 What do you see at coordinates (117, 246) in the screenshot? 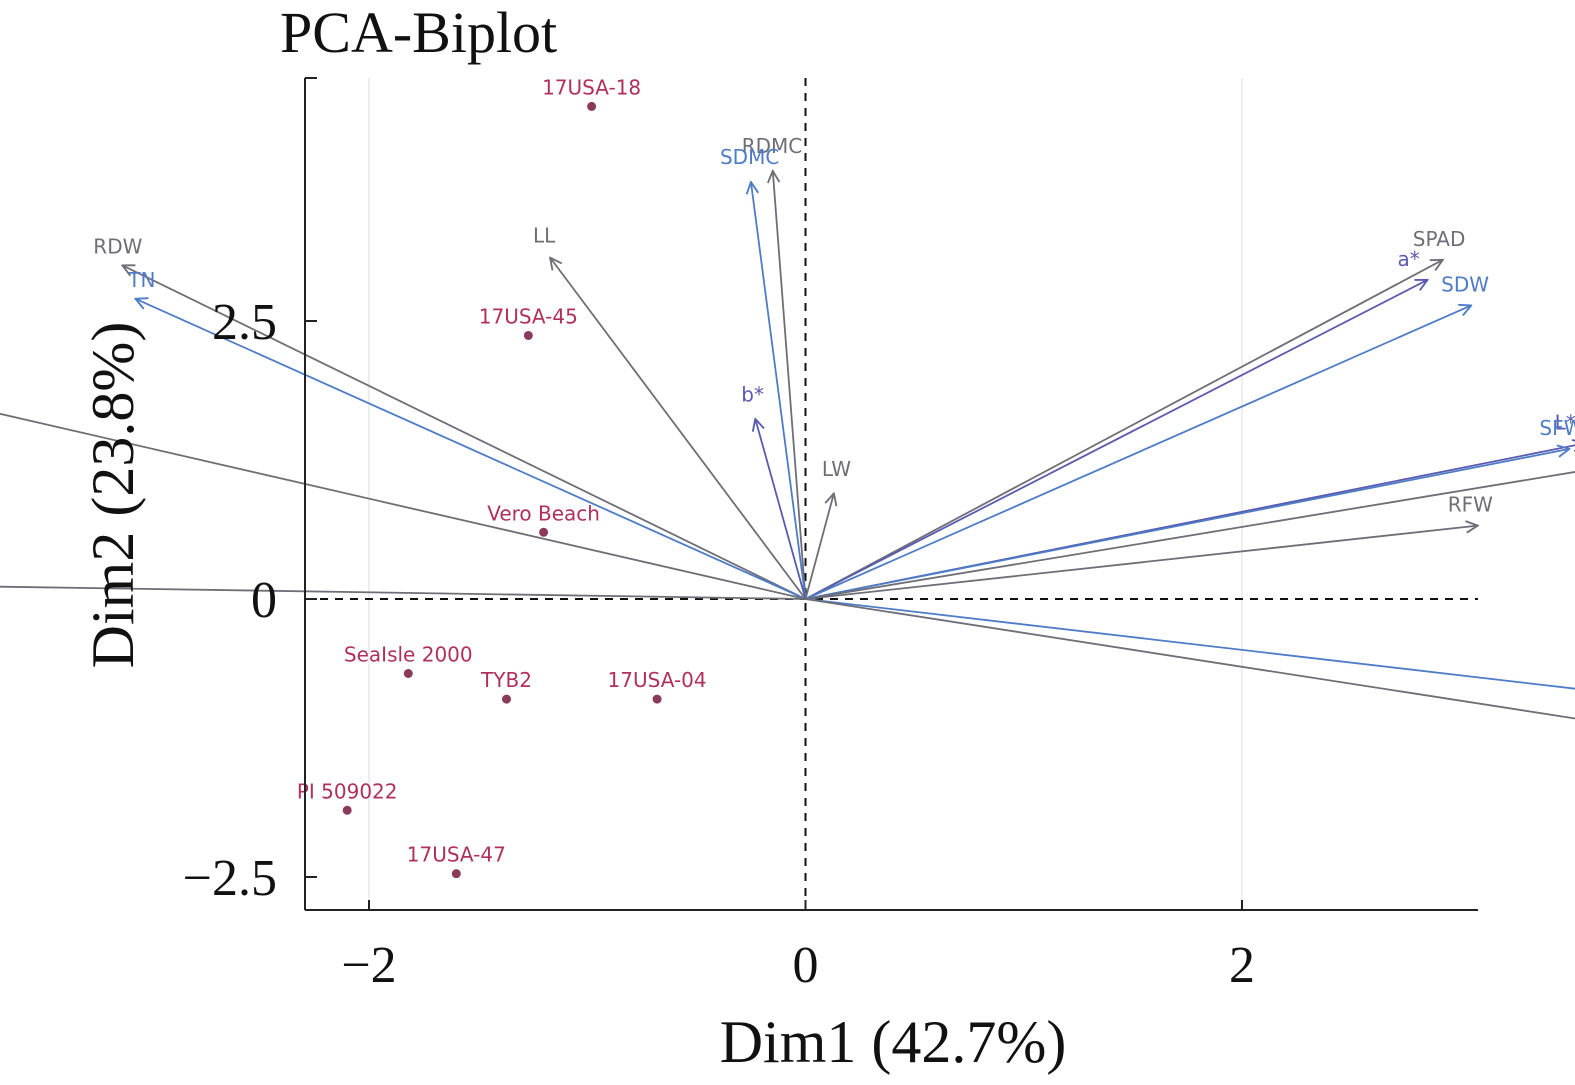
I see `variable-label: RDW` at bounding box center [117, 246].